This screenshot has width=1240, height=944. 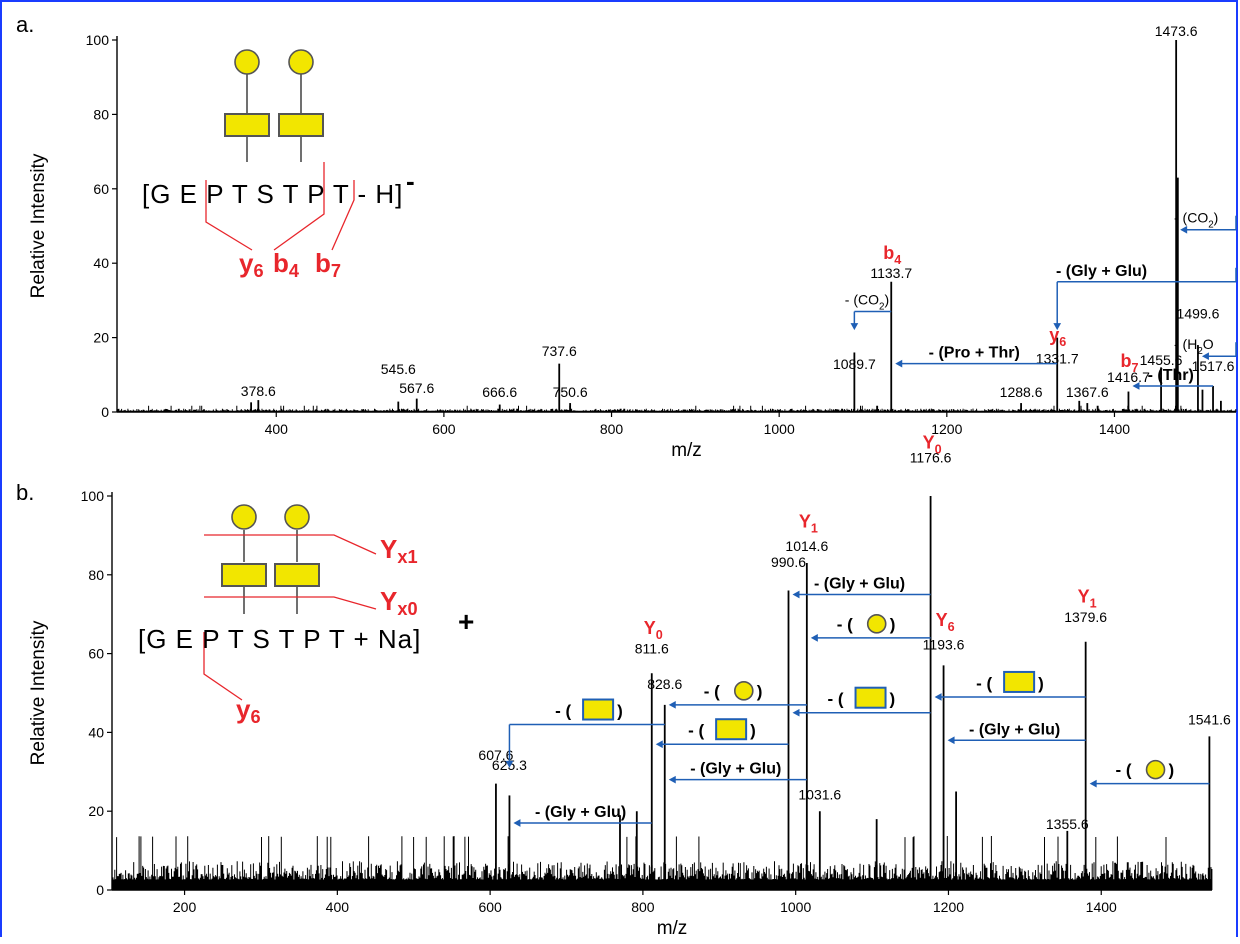 What do you see at coordinates (1057, 337) in the screenshot?
I see `ion-label: y6` at bounding box center [1057, 337].